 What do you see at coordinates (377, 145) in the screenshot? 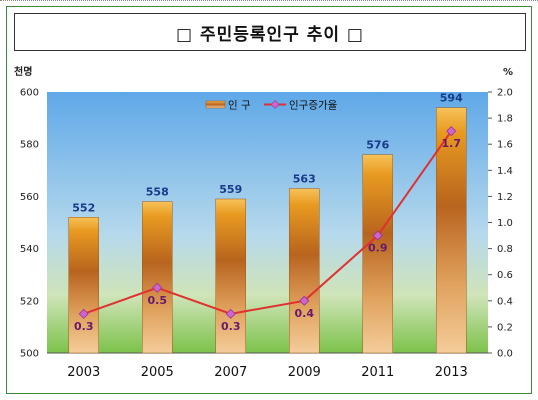
I see `bar-value-label: 576` at bounding box center [377, 145].